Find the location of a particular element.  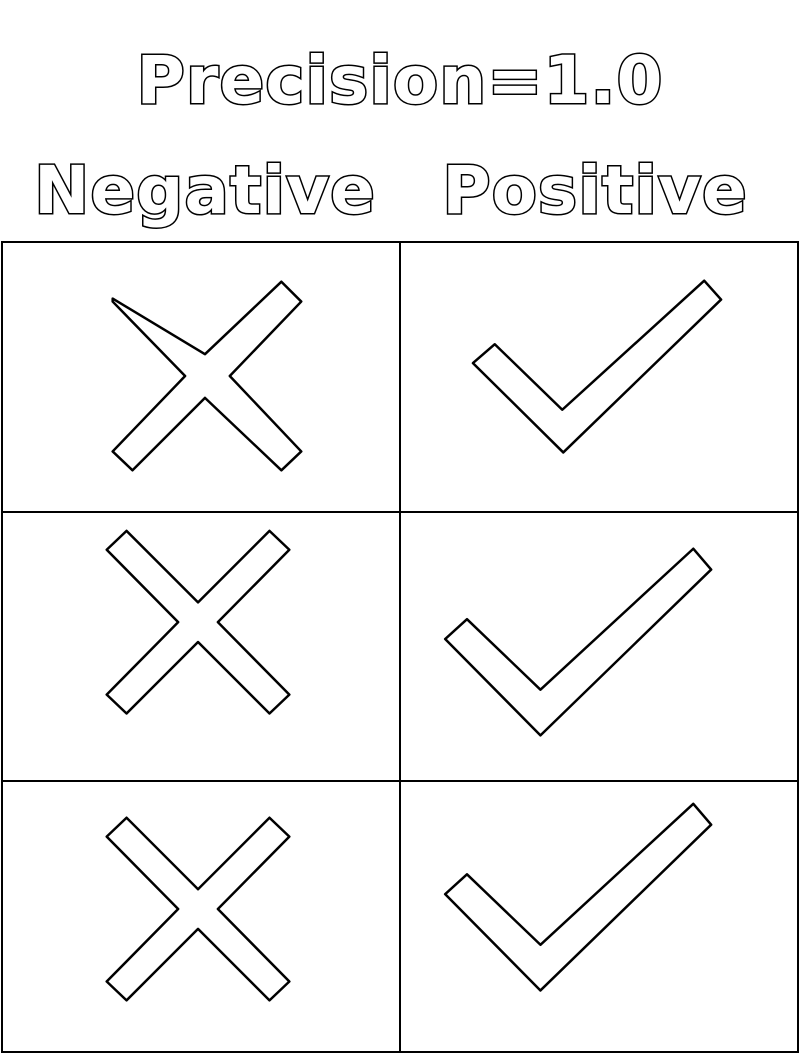

cell-row3-negative is located at coordinates (201, 916).